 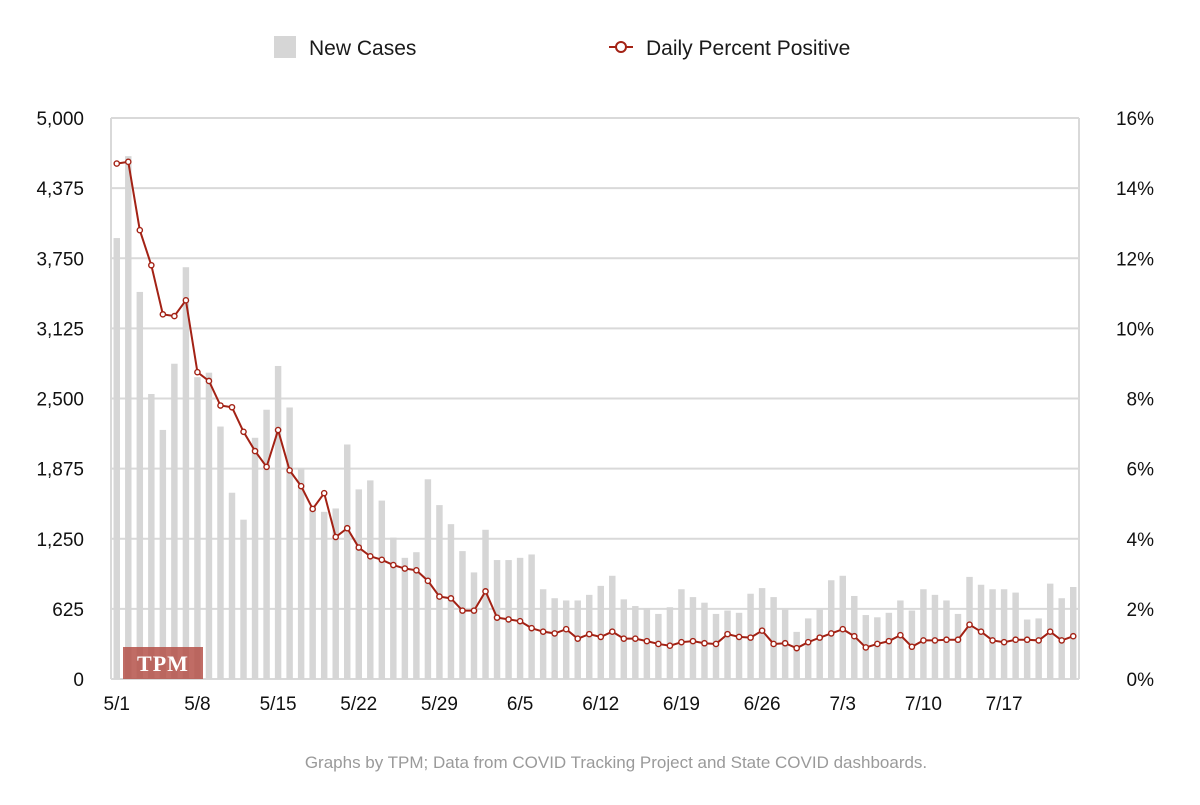 I want to click on tpm-watermark: TPM, so click(x=163, y=663).